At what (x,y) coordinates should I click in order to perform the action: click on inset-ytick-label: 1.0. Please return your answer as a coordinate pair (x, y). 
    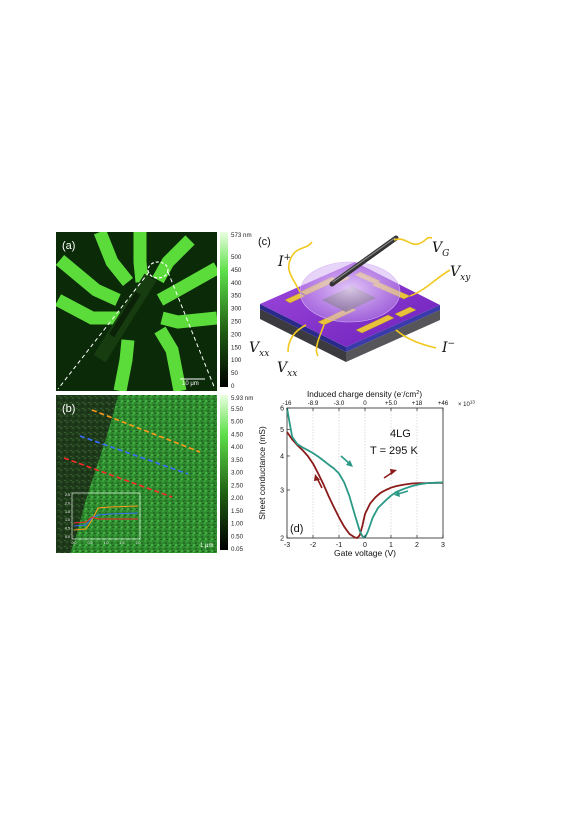
    Looking at the image, I should click on (67, 520).